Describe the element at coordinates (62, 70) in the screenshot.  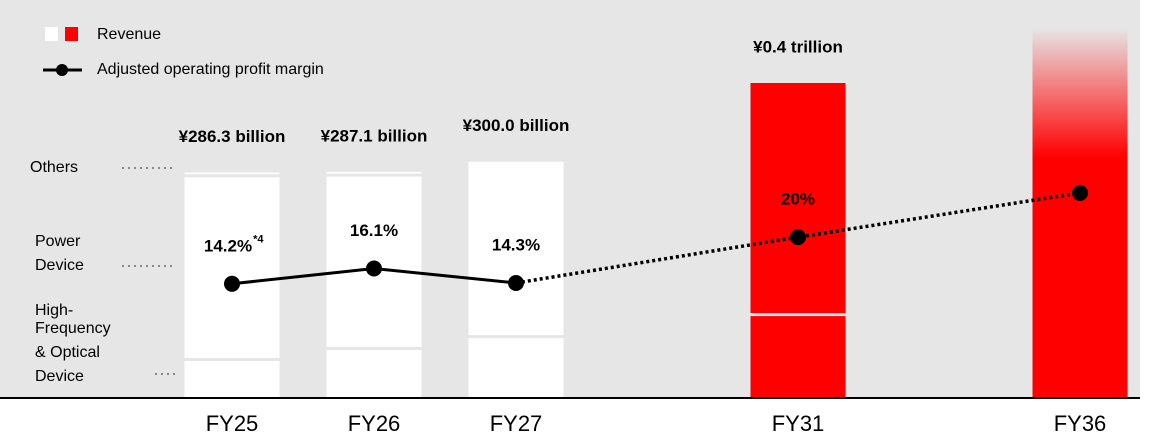
I see `legend-marker` at that location.